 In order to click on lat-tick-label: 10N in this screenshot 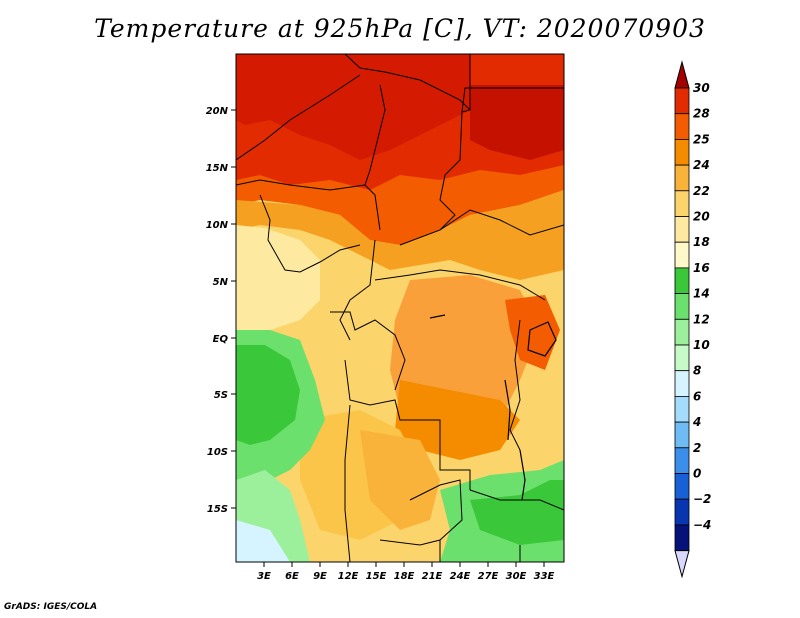, I will do `click(217, 225)`.